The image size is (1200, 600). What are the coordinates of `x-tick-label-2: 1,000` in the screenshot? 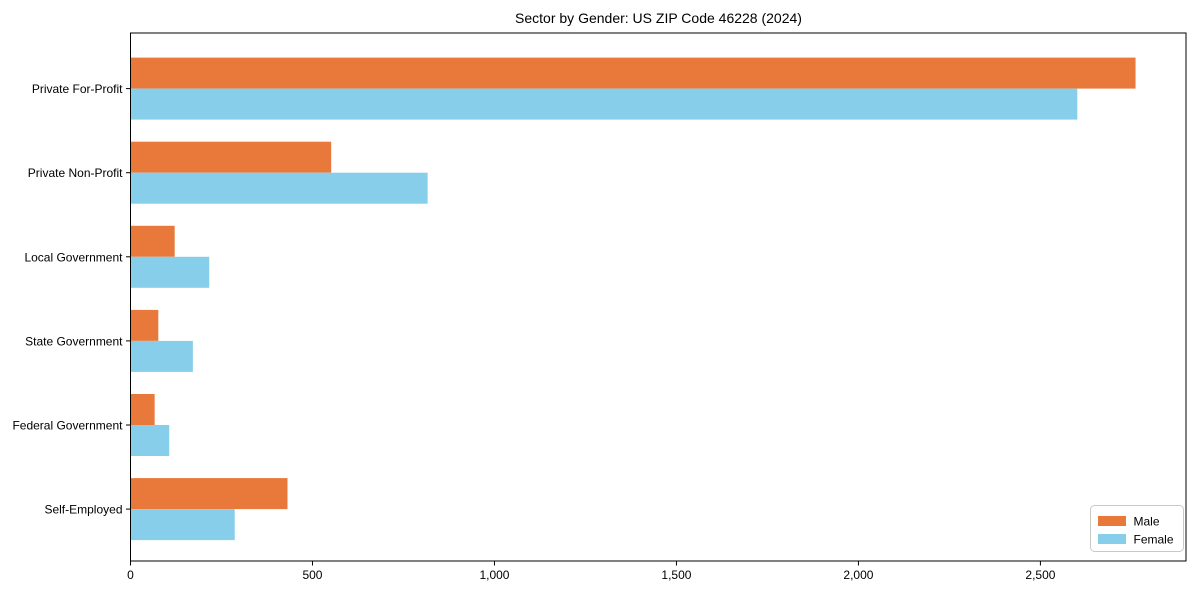 It's located at (494, 575).